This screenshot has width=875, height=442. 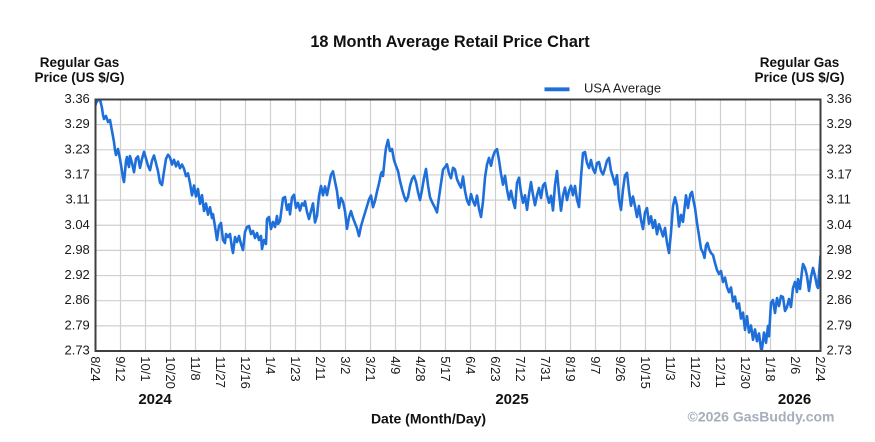 What do you see at coordinates (470, 365) in the screenshot?
I see `svg-text: 6/4` at bounding box center [470, 365].